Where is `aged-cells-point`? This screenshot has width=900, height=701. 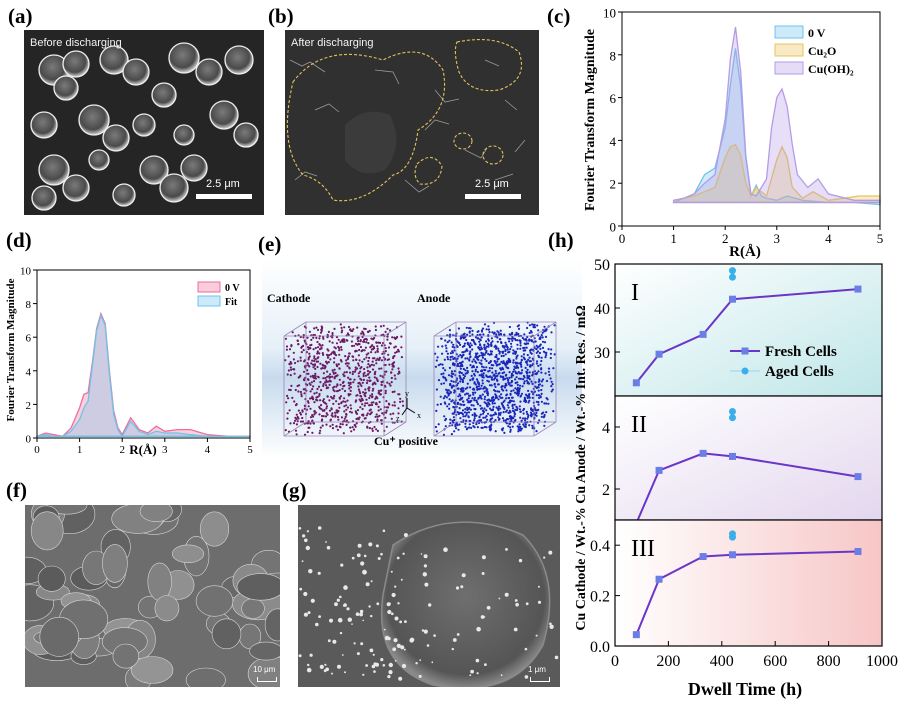
aged-cells-point is located at coordinates (732, 277).